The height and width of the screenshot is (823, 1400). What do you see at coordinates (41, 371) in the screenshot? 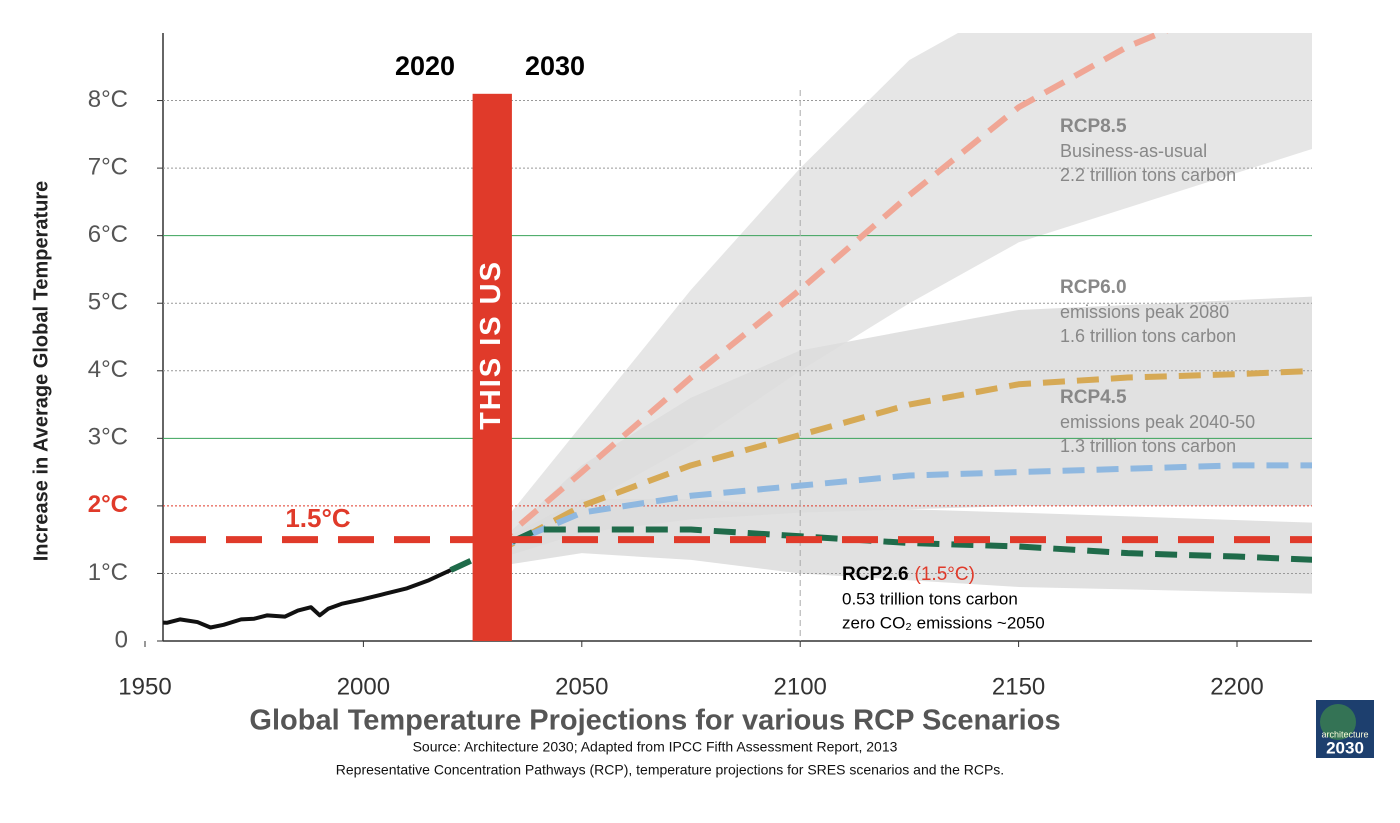
I see `y-axis-label: Increase in Average Global Temperature` at bounding box center [41, 371].